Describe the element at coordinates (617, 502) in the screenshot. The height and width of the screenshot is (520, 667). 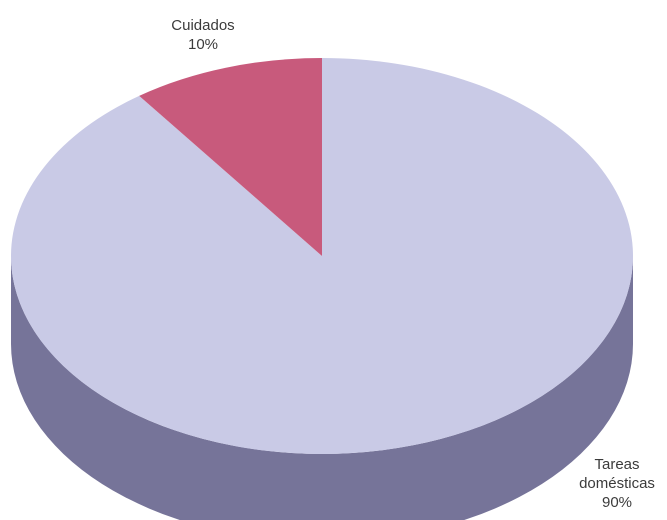
I see `slice-pct-tareas: 90%` at that location.